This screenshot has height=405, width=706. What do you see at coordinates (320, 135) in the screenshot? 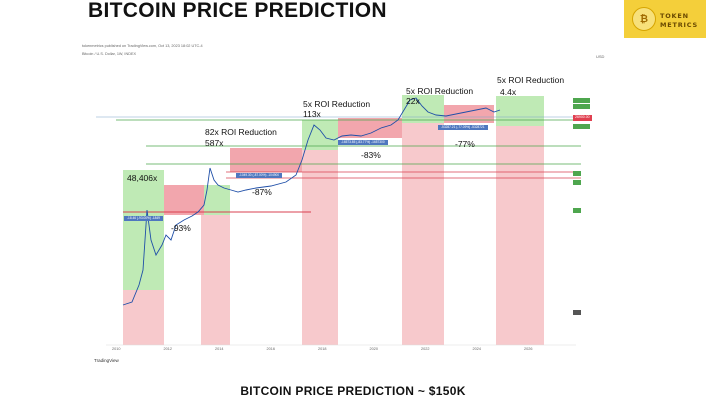
I see `zone-2017-bull` at bounding box center [320, 135].